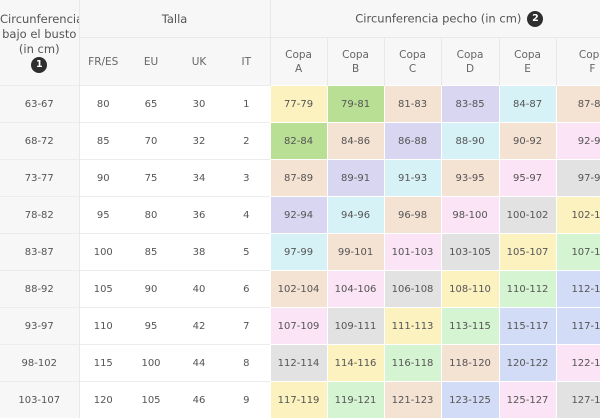  I want to click on cup-d-cell: 113-115, so click(470, 326).